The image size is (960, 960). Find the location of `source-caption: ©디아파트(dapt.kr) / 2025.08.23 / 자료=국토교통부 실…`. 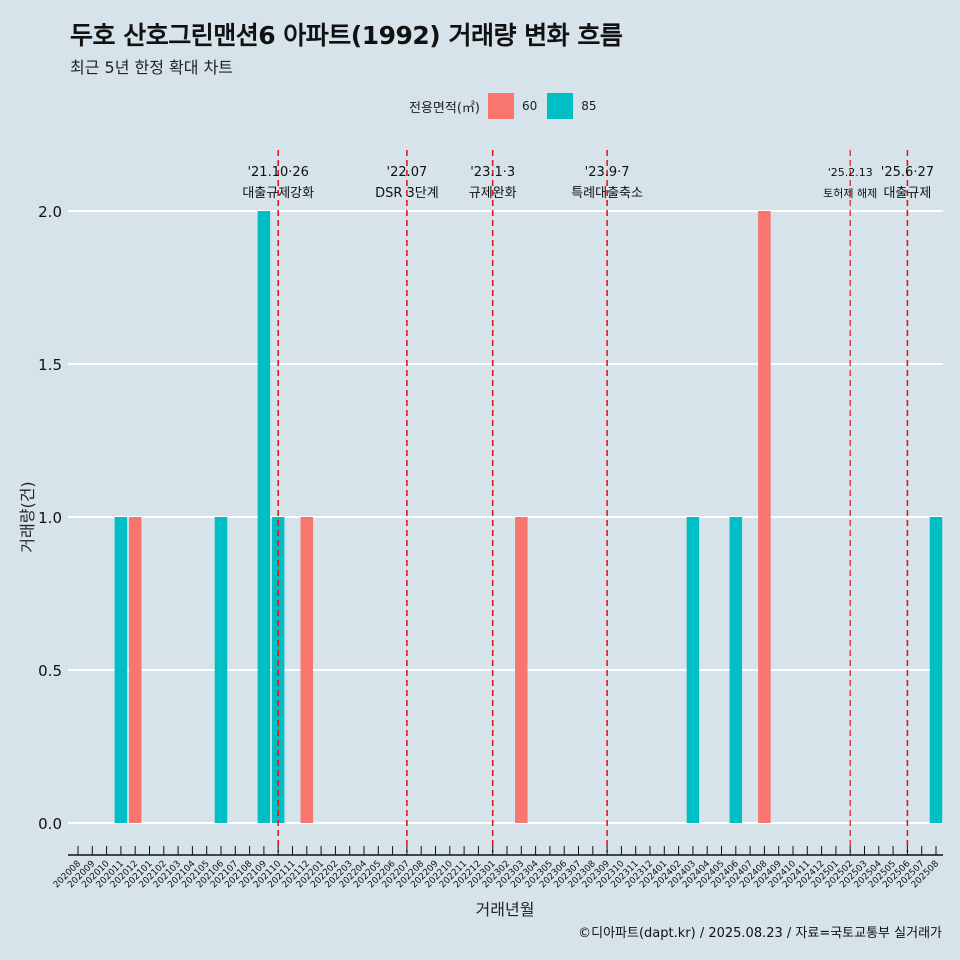

source-caption: ©디아파트(dapt.kr) / 2025.08.23 / 자료=국토교통부 실… is located at coordinates (760, 933).